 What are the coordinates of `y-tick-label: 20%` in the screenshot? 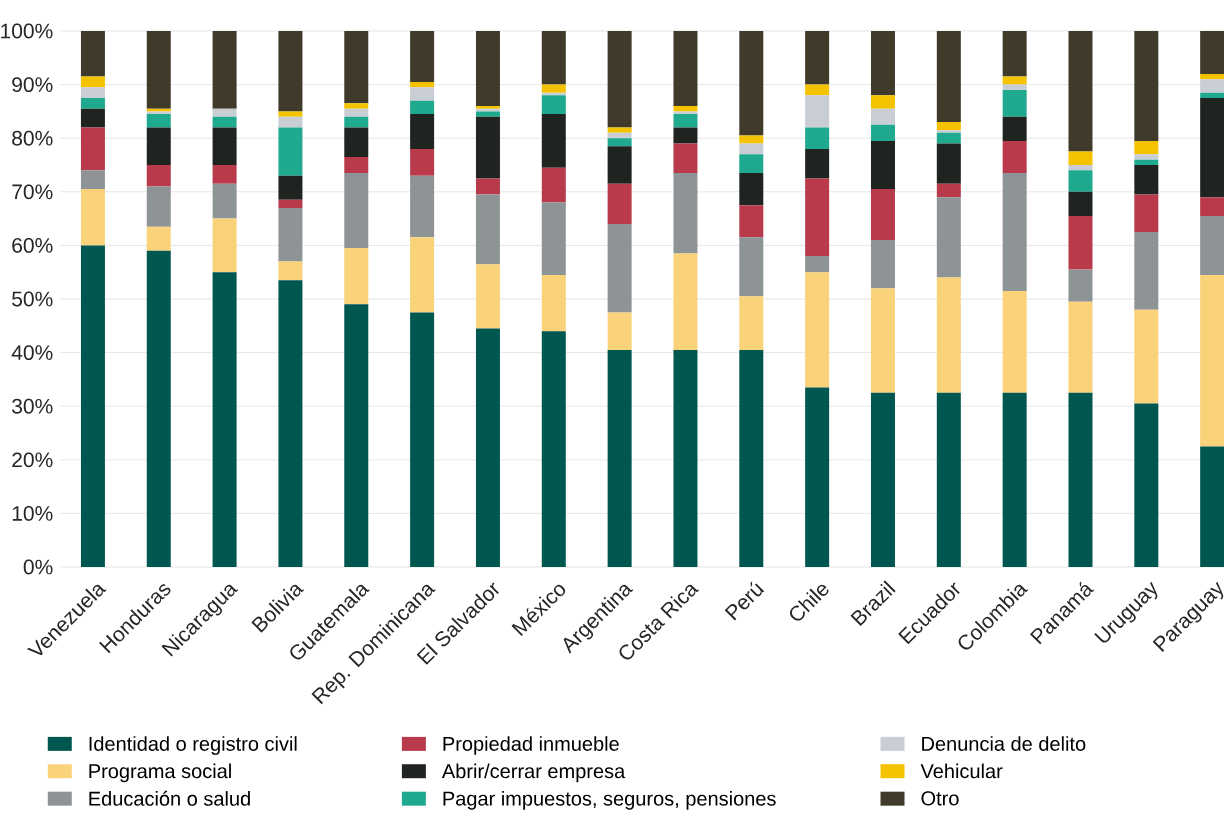 It's located at (32, 460).